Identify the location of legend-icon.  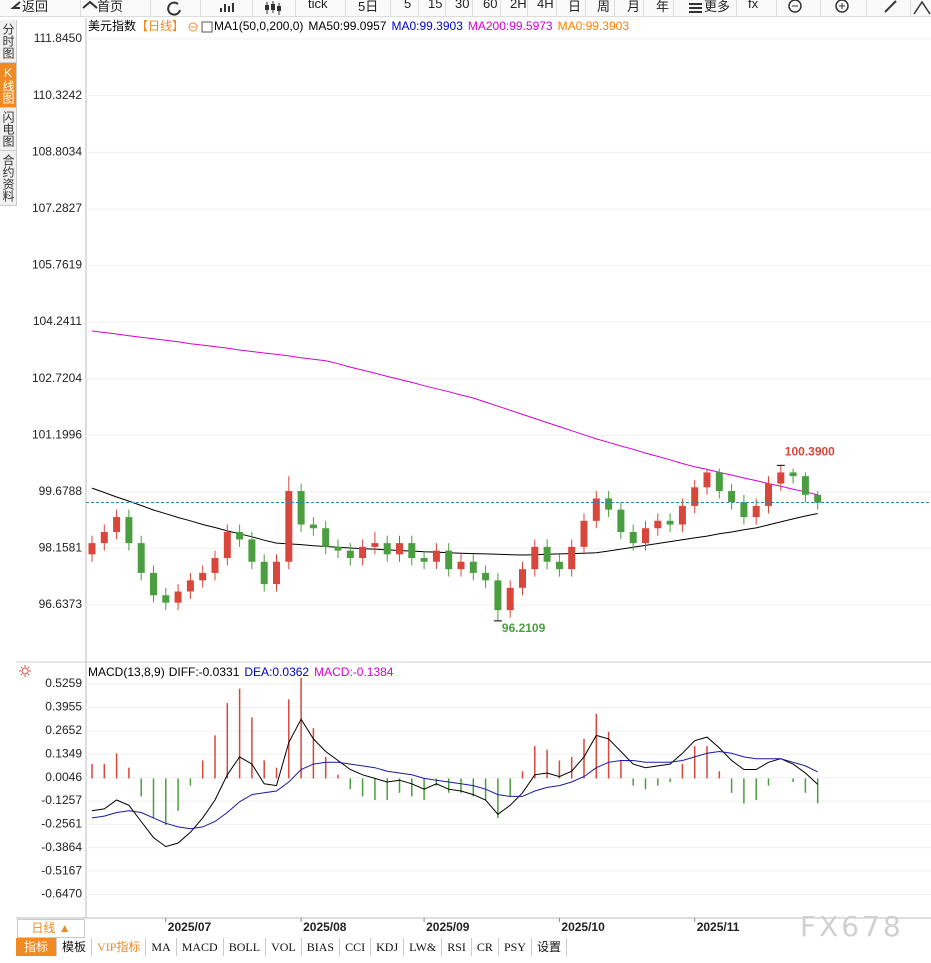
(207, 27).